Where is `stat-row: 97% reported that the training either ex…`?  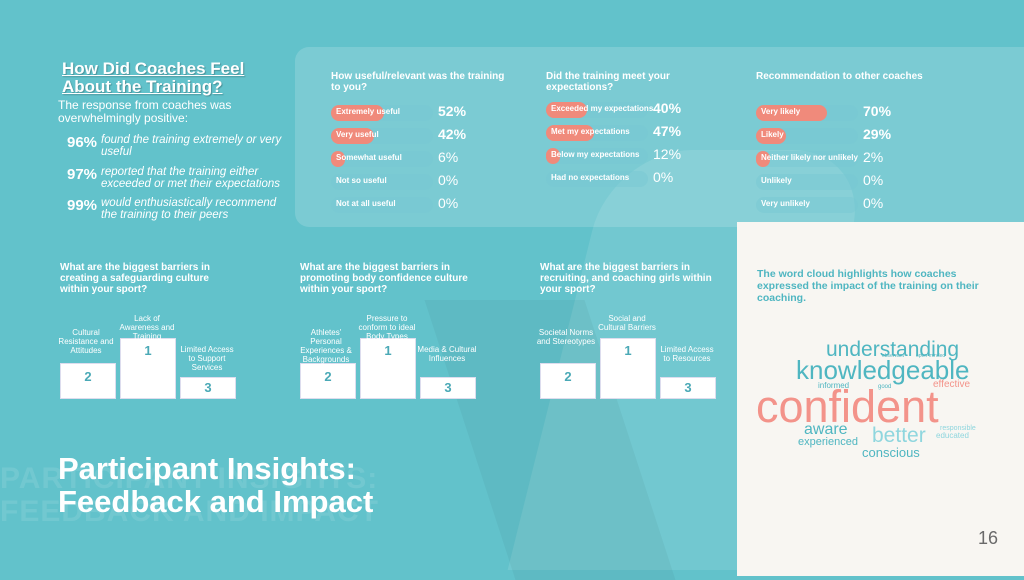
stat-row: 97% reported that the training either ex… is located at coordinates (182, 178).